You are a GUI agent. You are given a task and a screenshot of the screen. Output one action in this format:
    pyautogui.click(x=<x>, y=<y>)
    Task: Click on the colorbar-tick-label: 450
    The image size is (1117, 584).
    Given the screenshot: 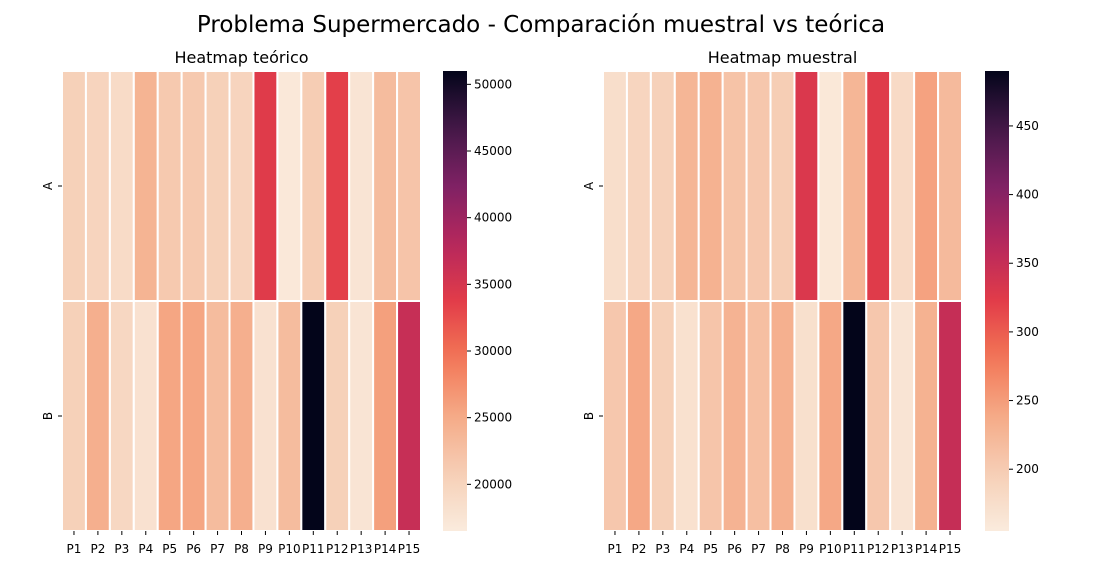 What is the action you would take?
    pyautogui.click(x=1027, y=126)
    